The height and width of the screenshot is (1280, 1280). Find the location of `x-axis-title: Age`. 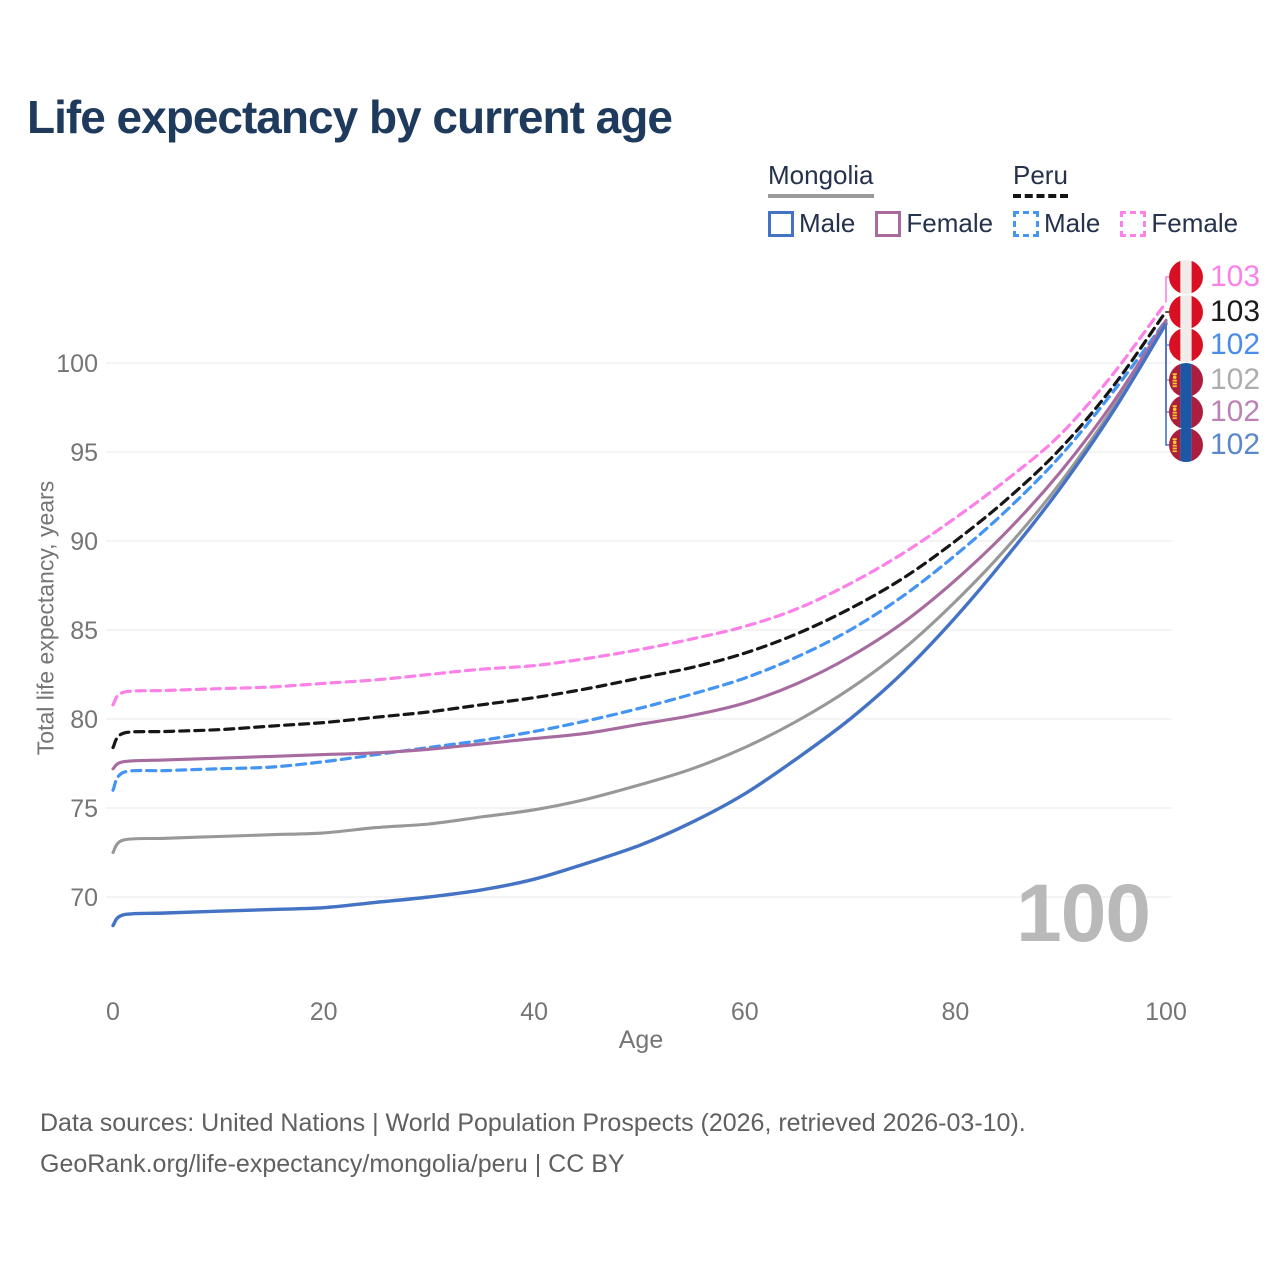

x-axis-title: Age is located at coordinates (641, 1040).